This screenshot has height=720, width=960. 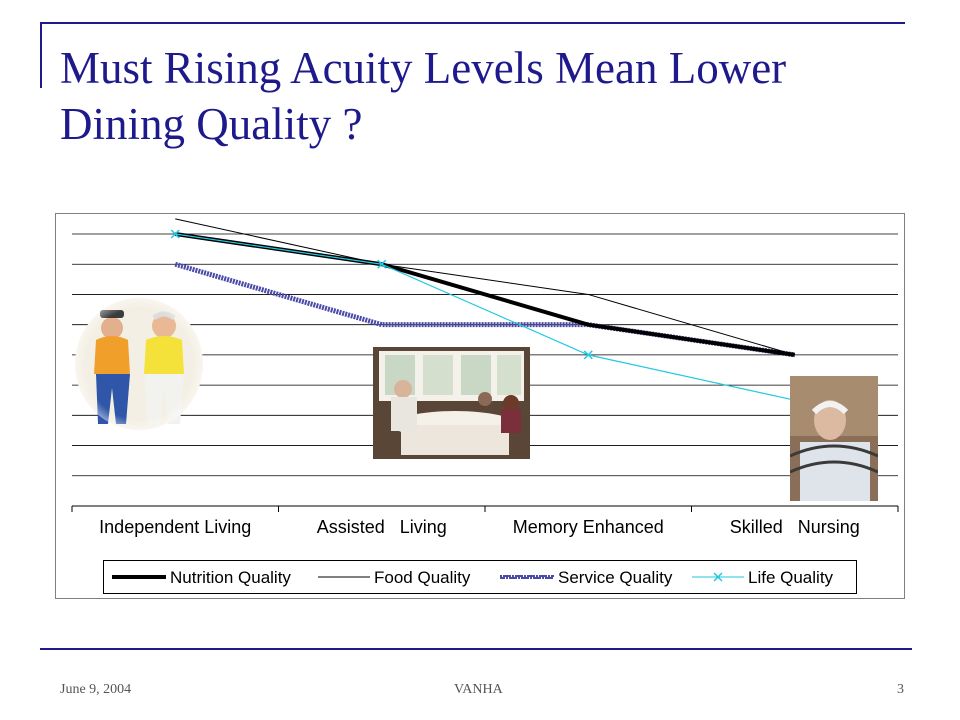 What do you see at coordinates (615, 577) in the screenshot?
I see `legend-label-service: Service Quality` at bounding box center [615, 577].